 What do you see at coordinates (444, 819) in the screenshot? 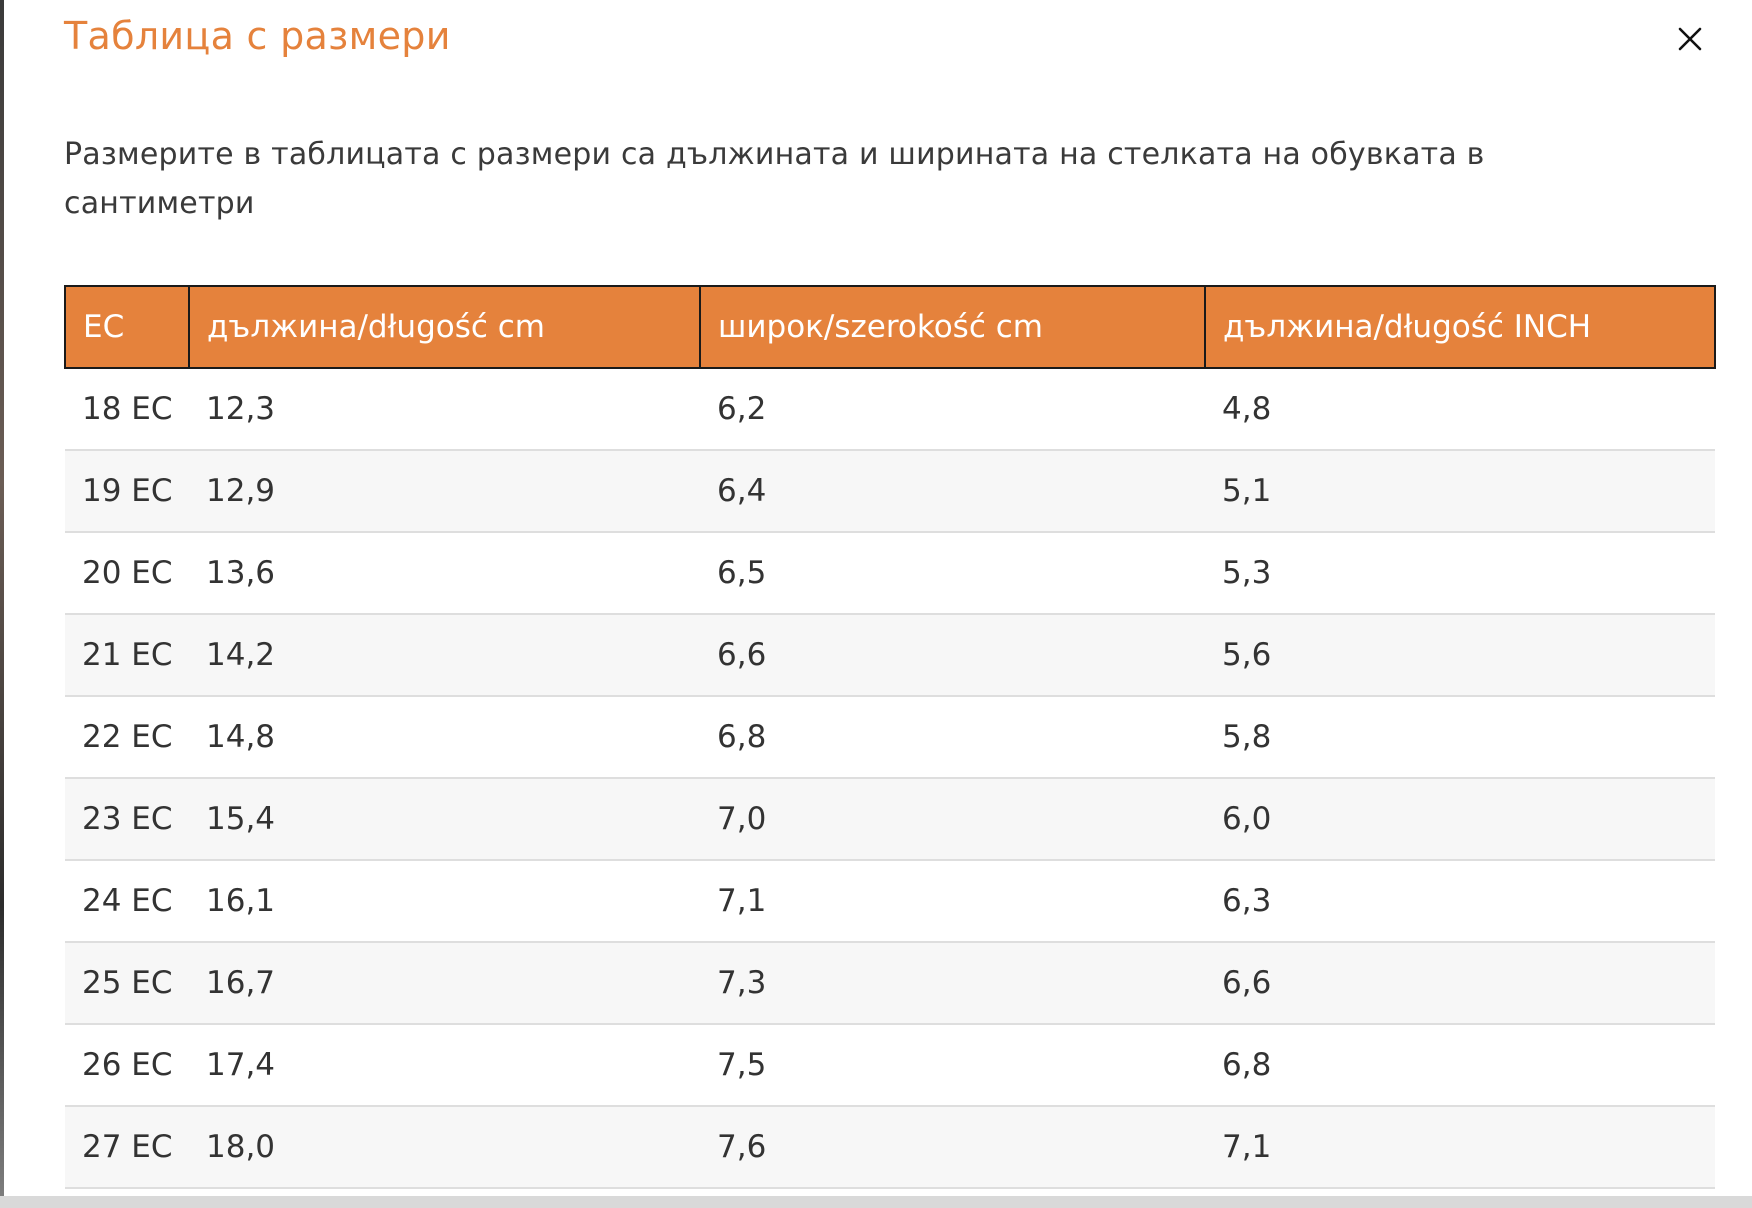
I see `cell-length-cm: 15,4` at bounding box center [444, 819].